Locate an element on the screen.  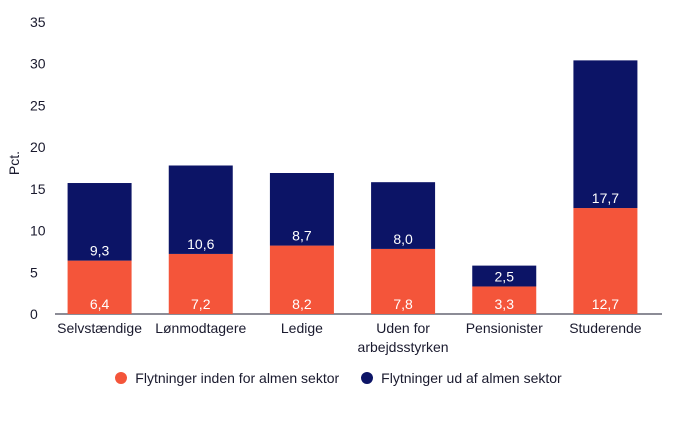
data-label-inden-0: 6,4 is located at coordinates (100, 304).